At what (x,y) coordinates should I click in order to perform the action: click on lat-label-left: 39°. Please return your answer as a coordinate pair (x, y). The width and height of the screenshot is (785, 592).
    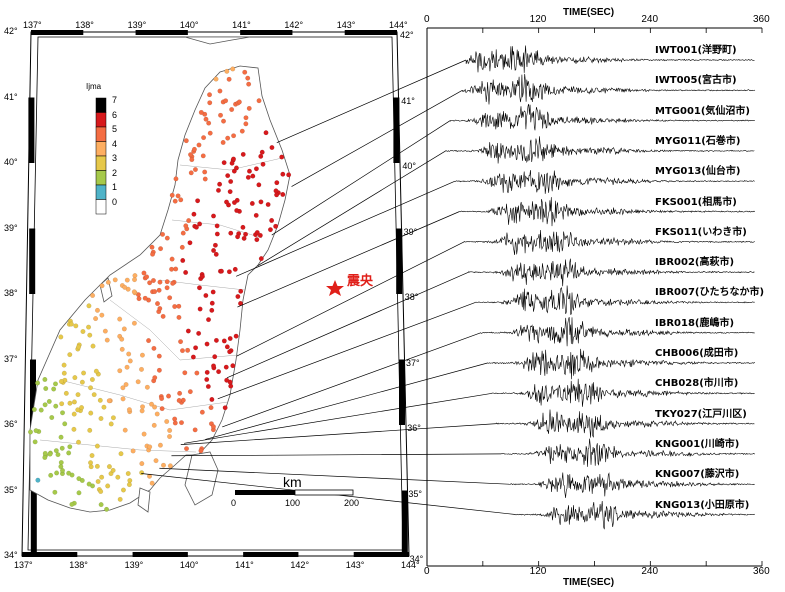
    Looking at the image, I should click on (11, 227).